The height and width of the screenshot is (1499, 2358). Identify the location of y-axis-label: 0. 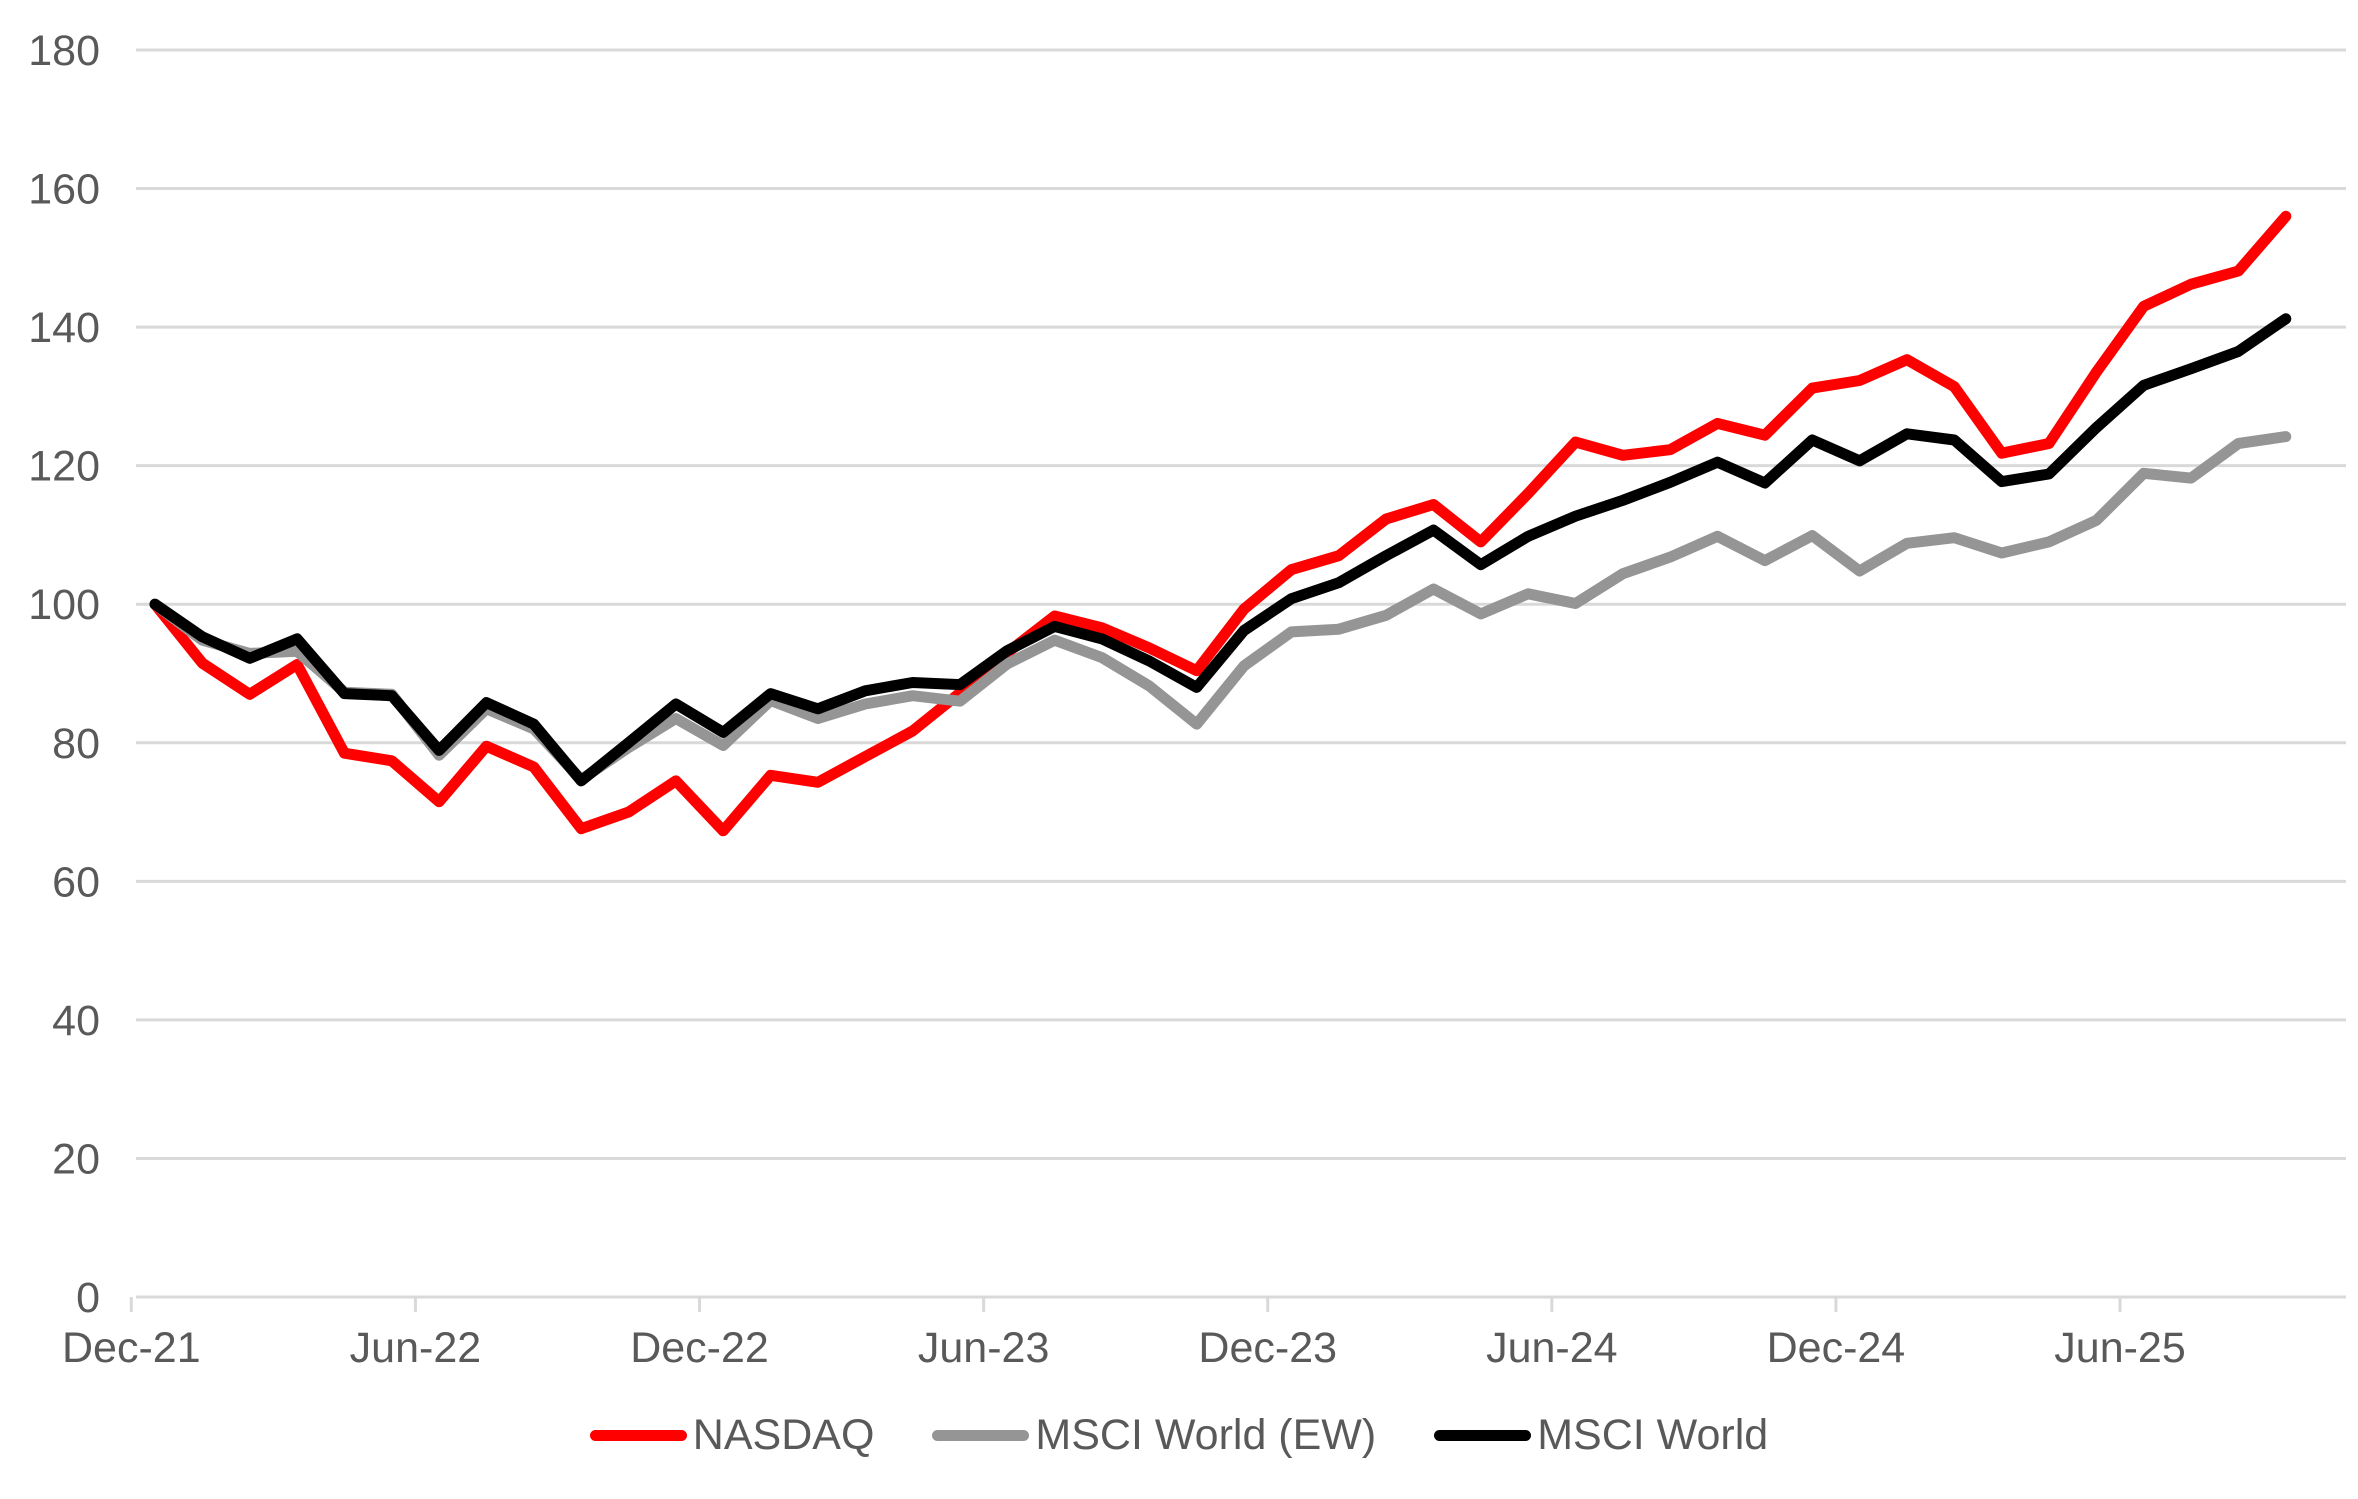
(88, 1298).